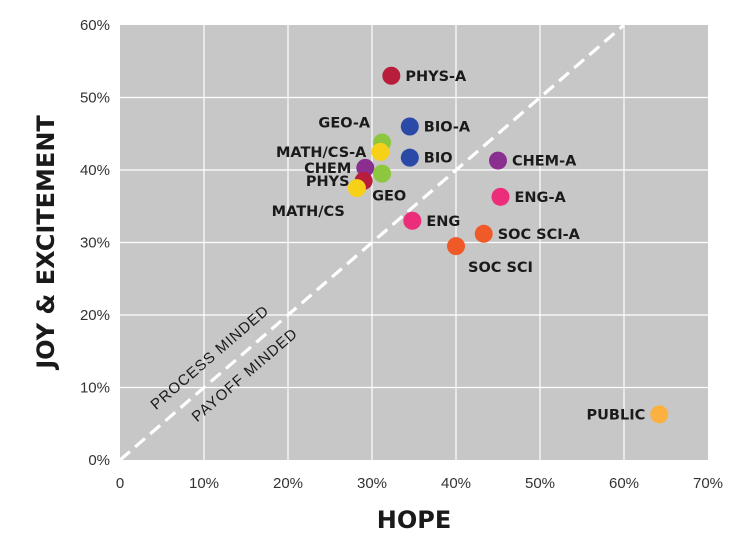 This screenshot has height=536, width=752. I want to click on label-soc-sci-a: SOC SCI-A, so click(539, 235).